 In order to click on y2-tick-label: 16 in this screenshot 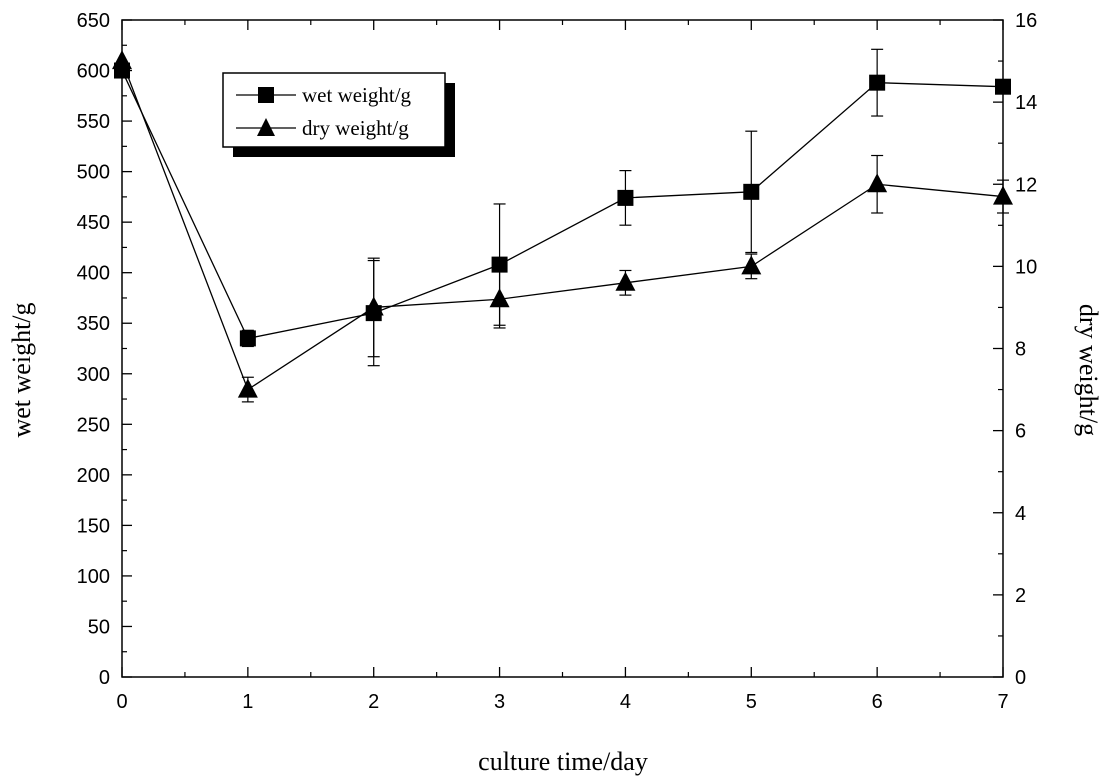, I will do `click(1026, 21)`.